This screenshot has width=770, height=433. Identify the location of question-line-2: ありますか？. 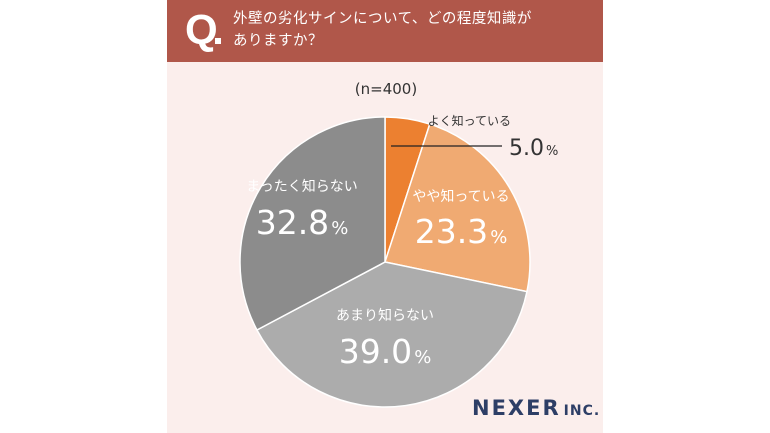
(278, 41).